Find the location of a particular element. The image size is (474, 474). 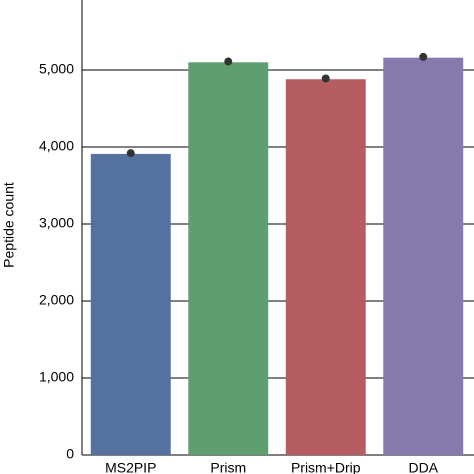

x-tick-label: MS2PIP is located at coordinates (130, 467).